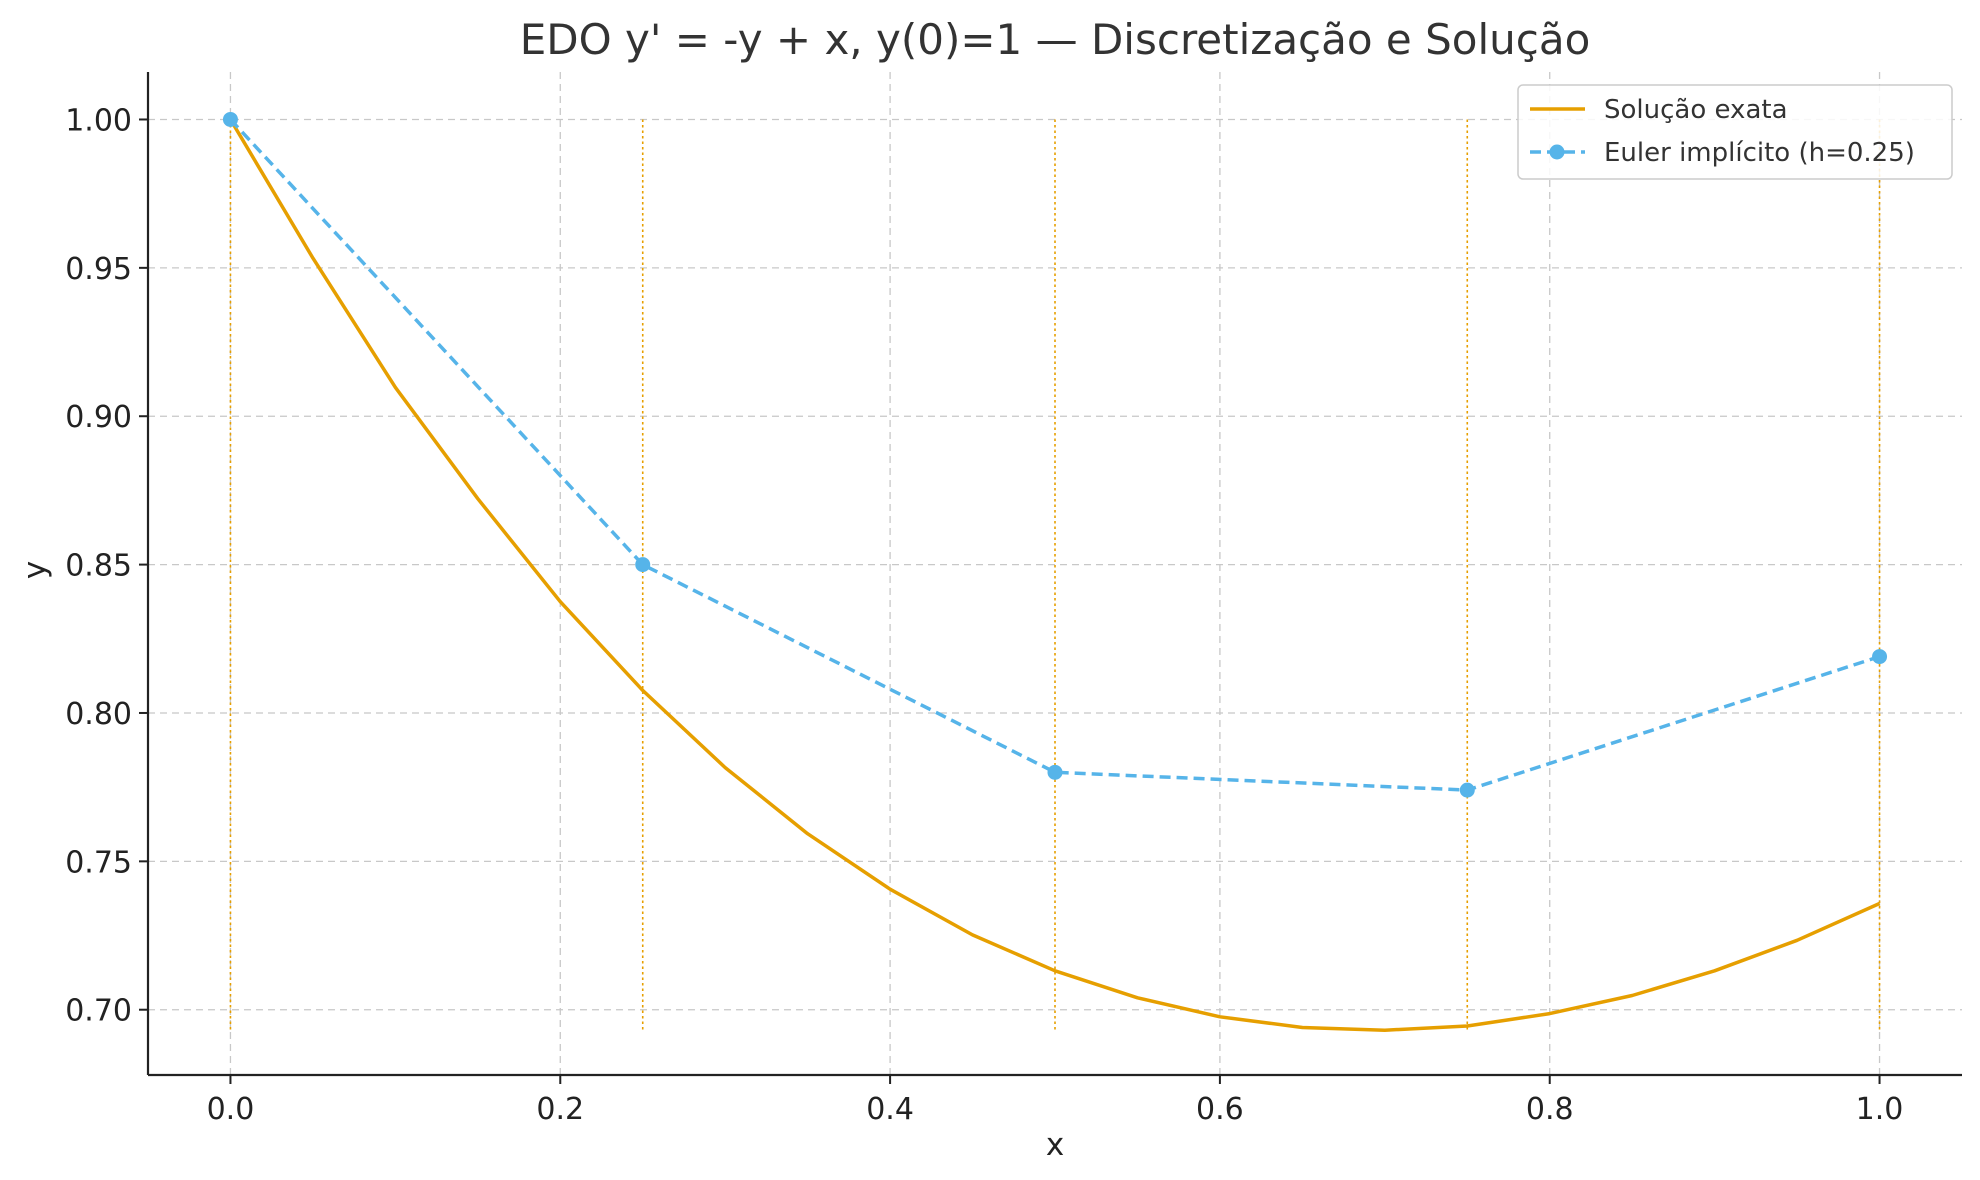  What do you see at coordinates (98, 269) in the screenshot?
I see `y-tick-label: 0.95` at bounding box center [98, 269].